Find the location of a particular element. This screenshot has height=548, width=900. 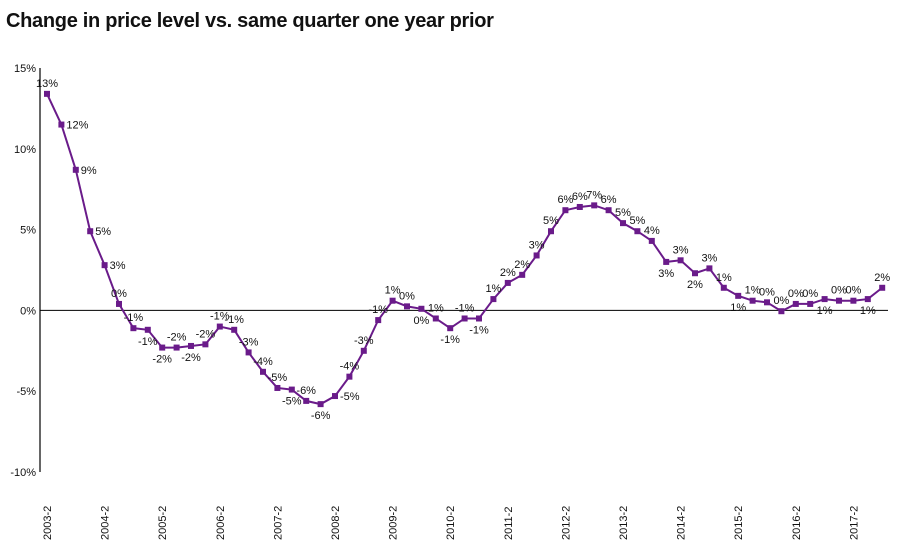

y-tick-label: 10% is located at coordinates (25, 150).